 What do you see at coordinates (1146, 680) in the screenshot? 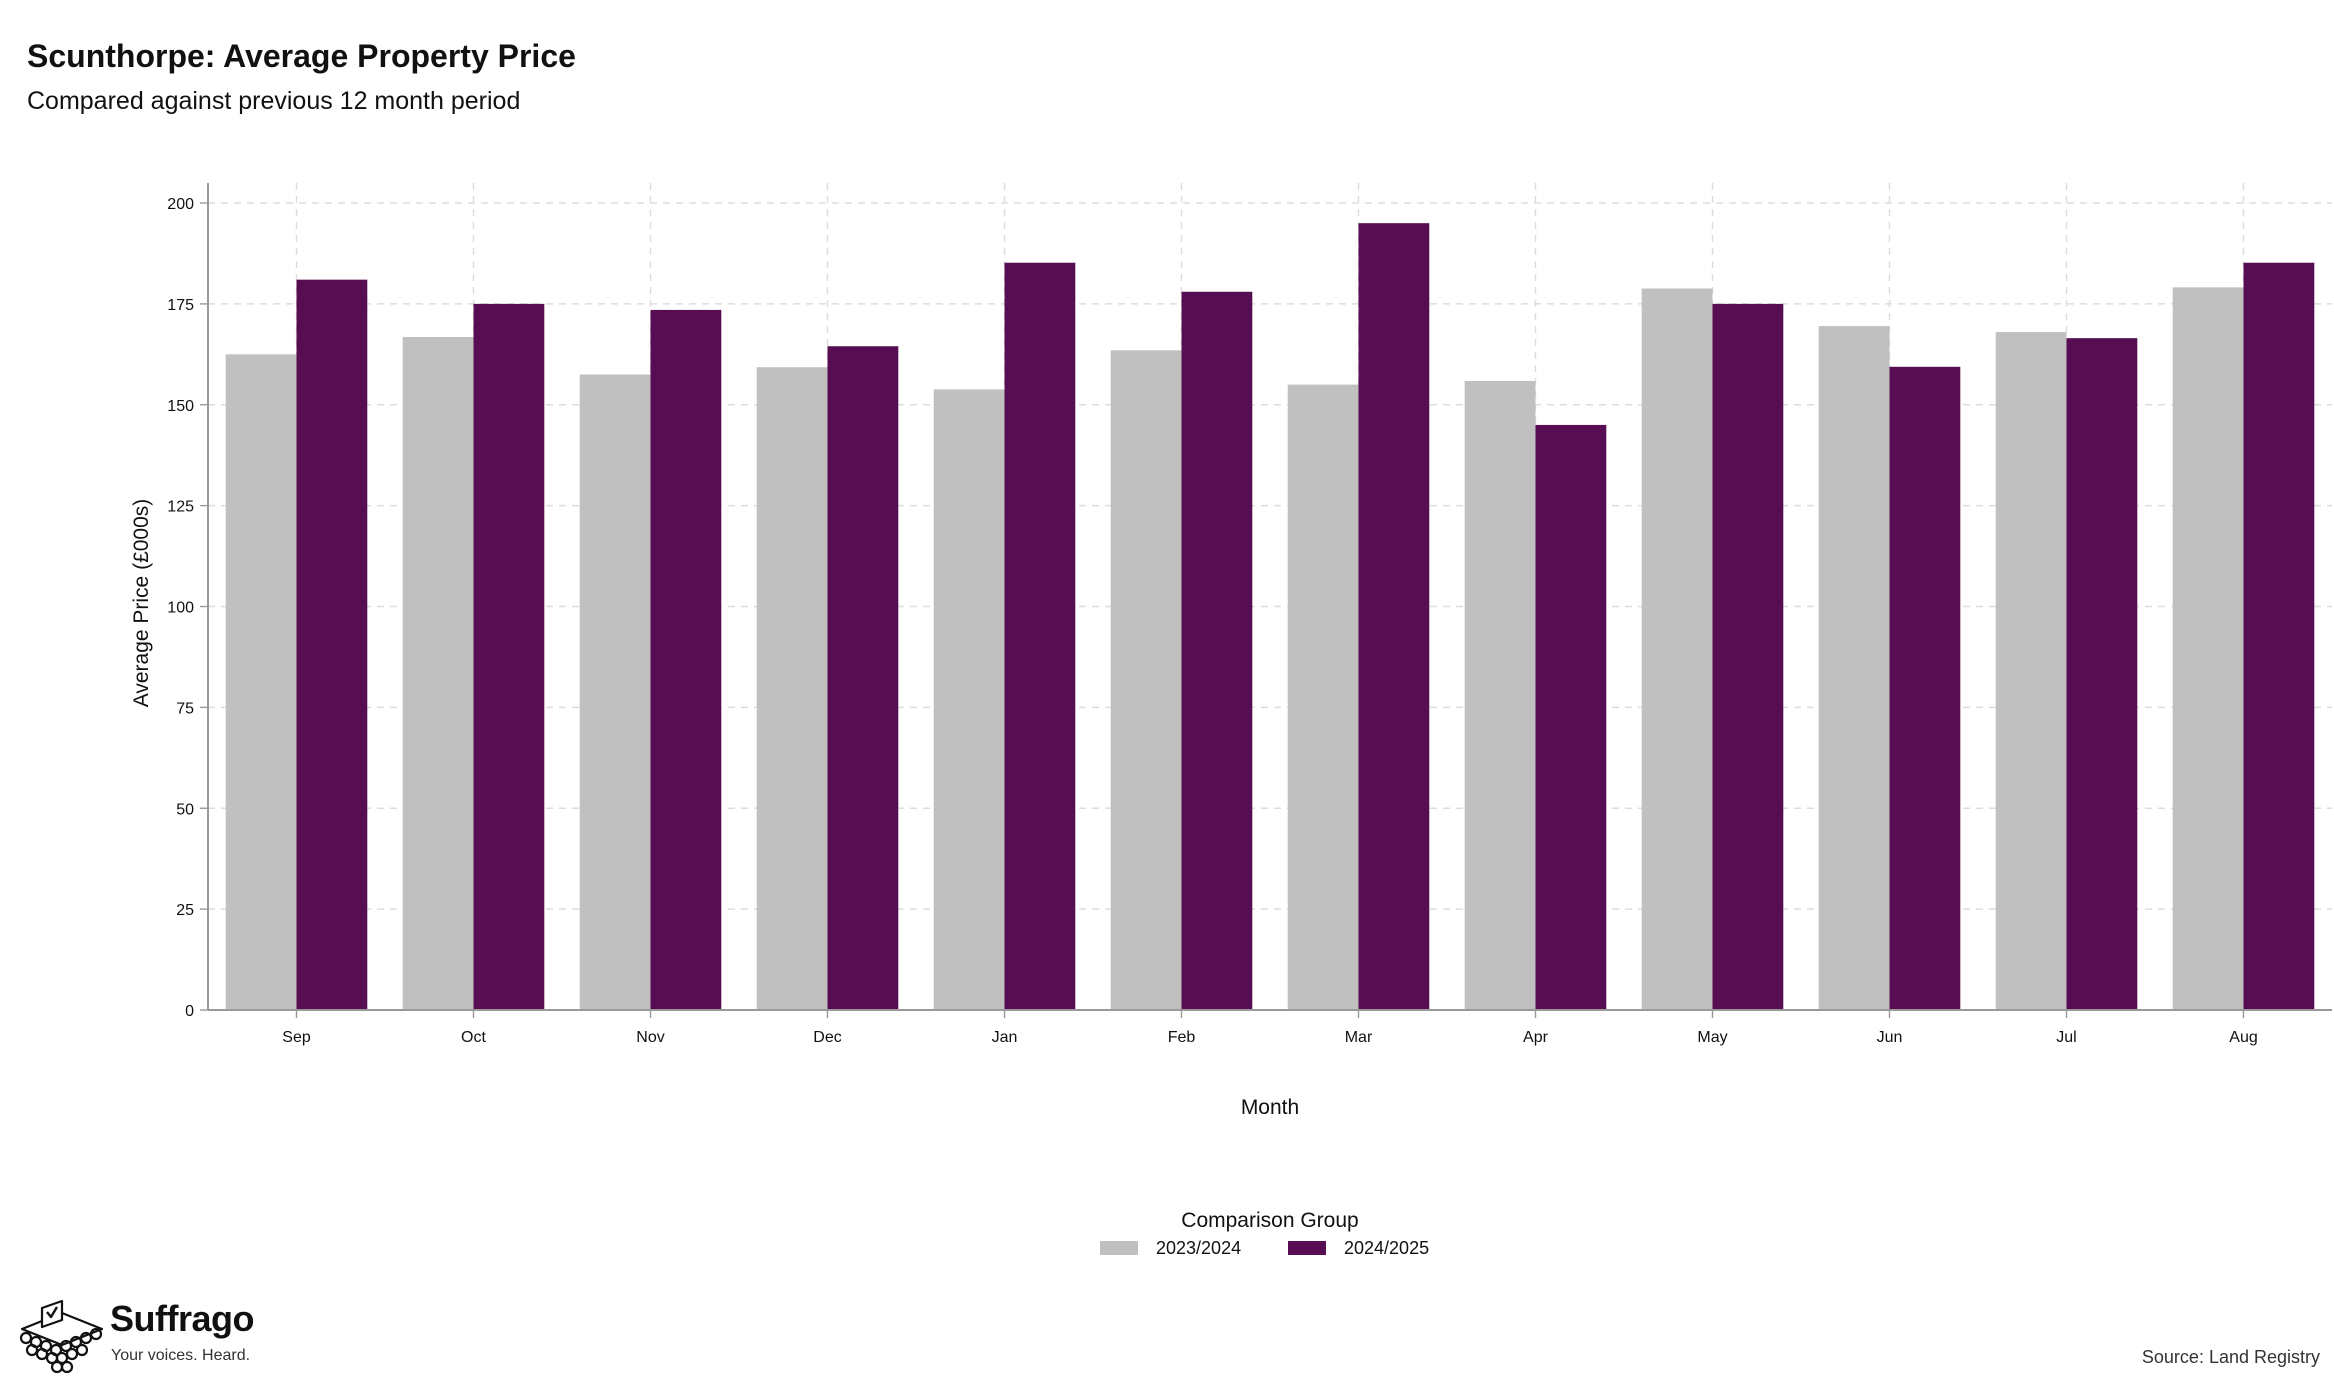
I see `bar-2023-2024-feb` at bounding box center [1146, 680].